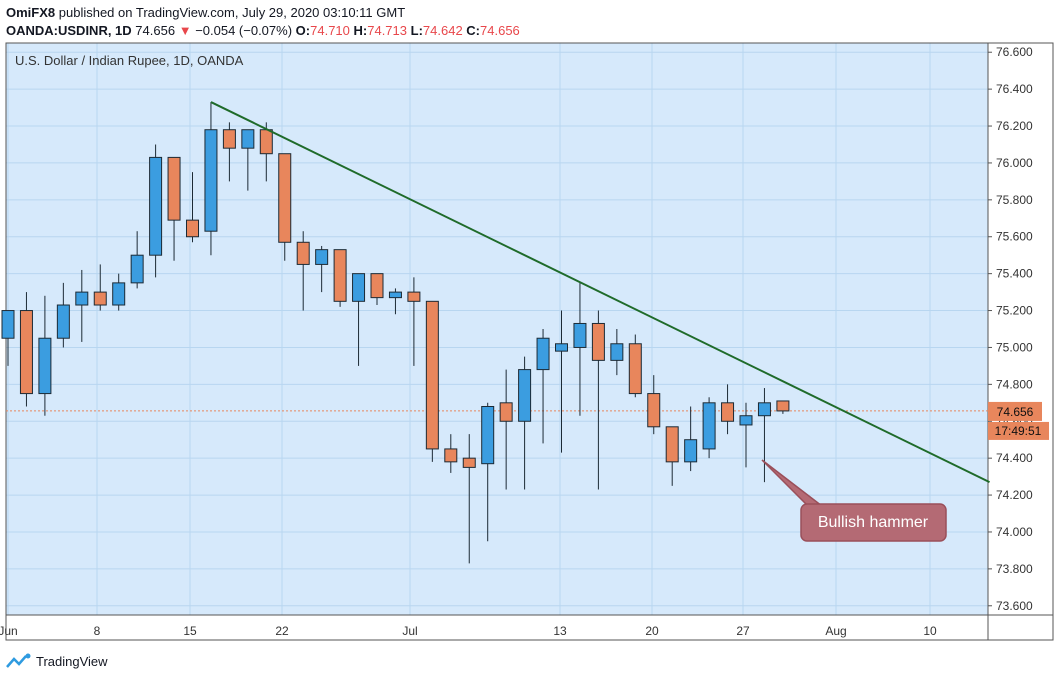  I want to click on footer-logo: TradingView, so click(57, 661).